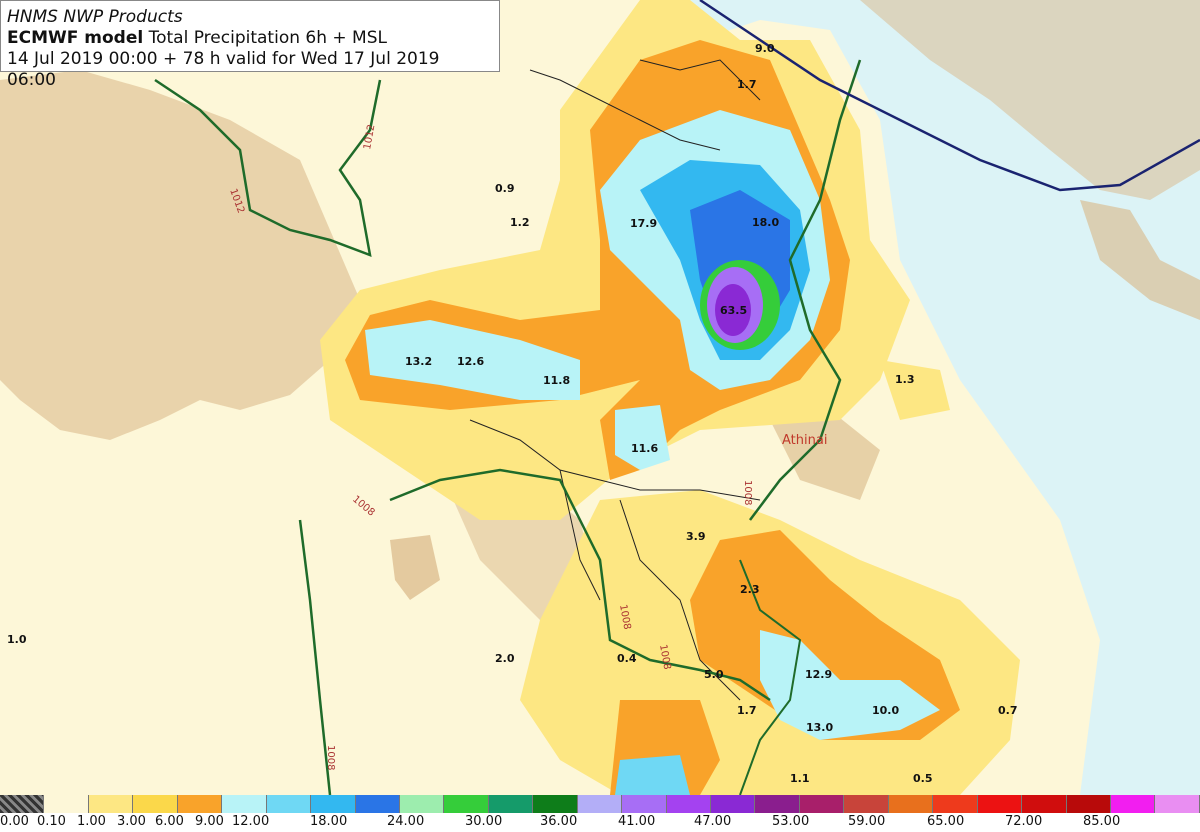 Image resolution: width=1200 pixels, height=832 pixels. What do you see at coordinates (131, 821) in the screenshot?
I see `legend-label: 3.00` at bounding box center [131, 821].